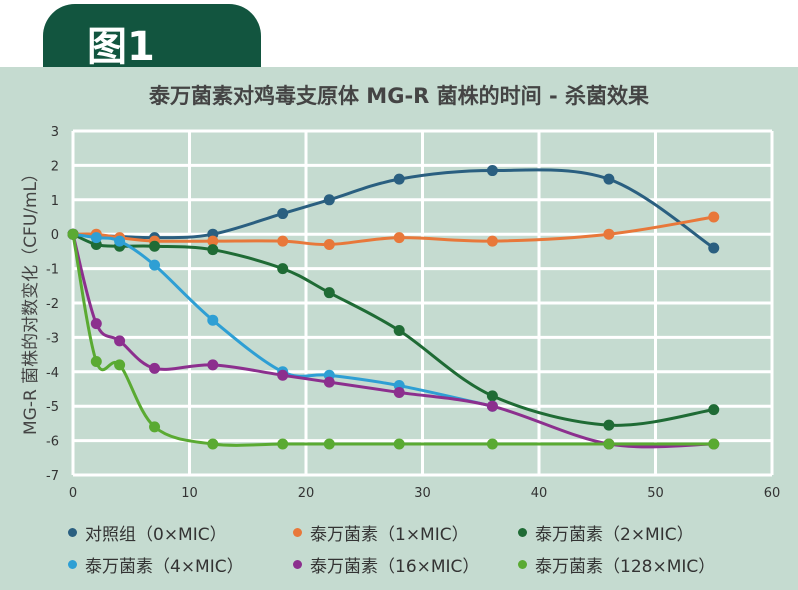  Describe the element at coordinates (655, 493) in the screenshot. I see `x-tick-label: 50` at that location.